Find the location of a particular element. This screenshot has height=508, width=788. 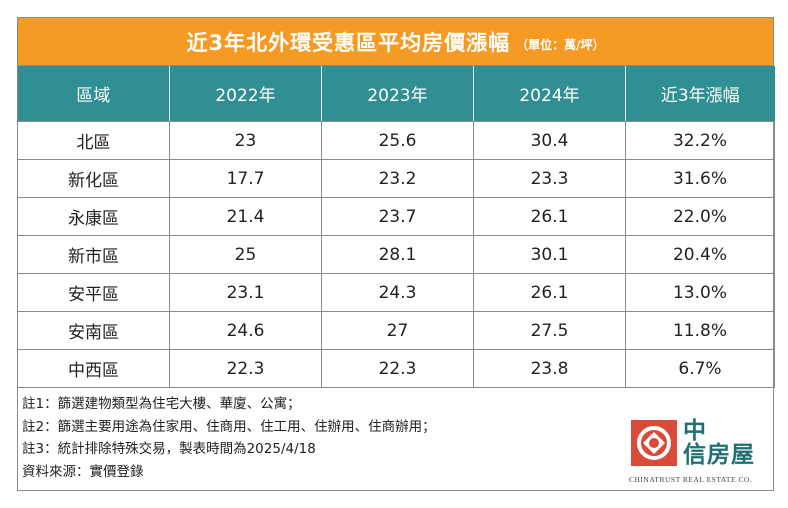

table-row: 永康區 21.4 23.7 26.1 22.0% is located at coordinates (396, 216).